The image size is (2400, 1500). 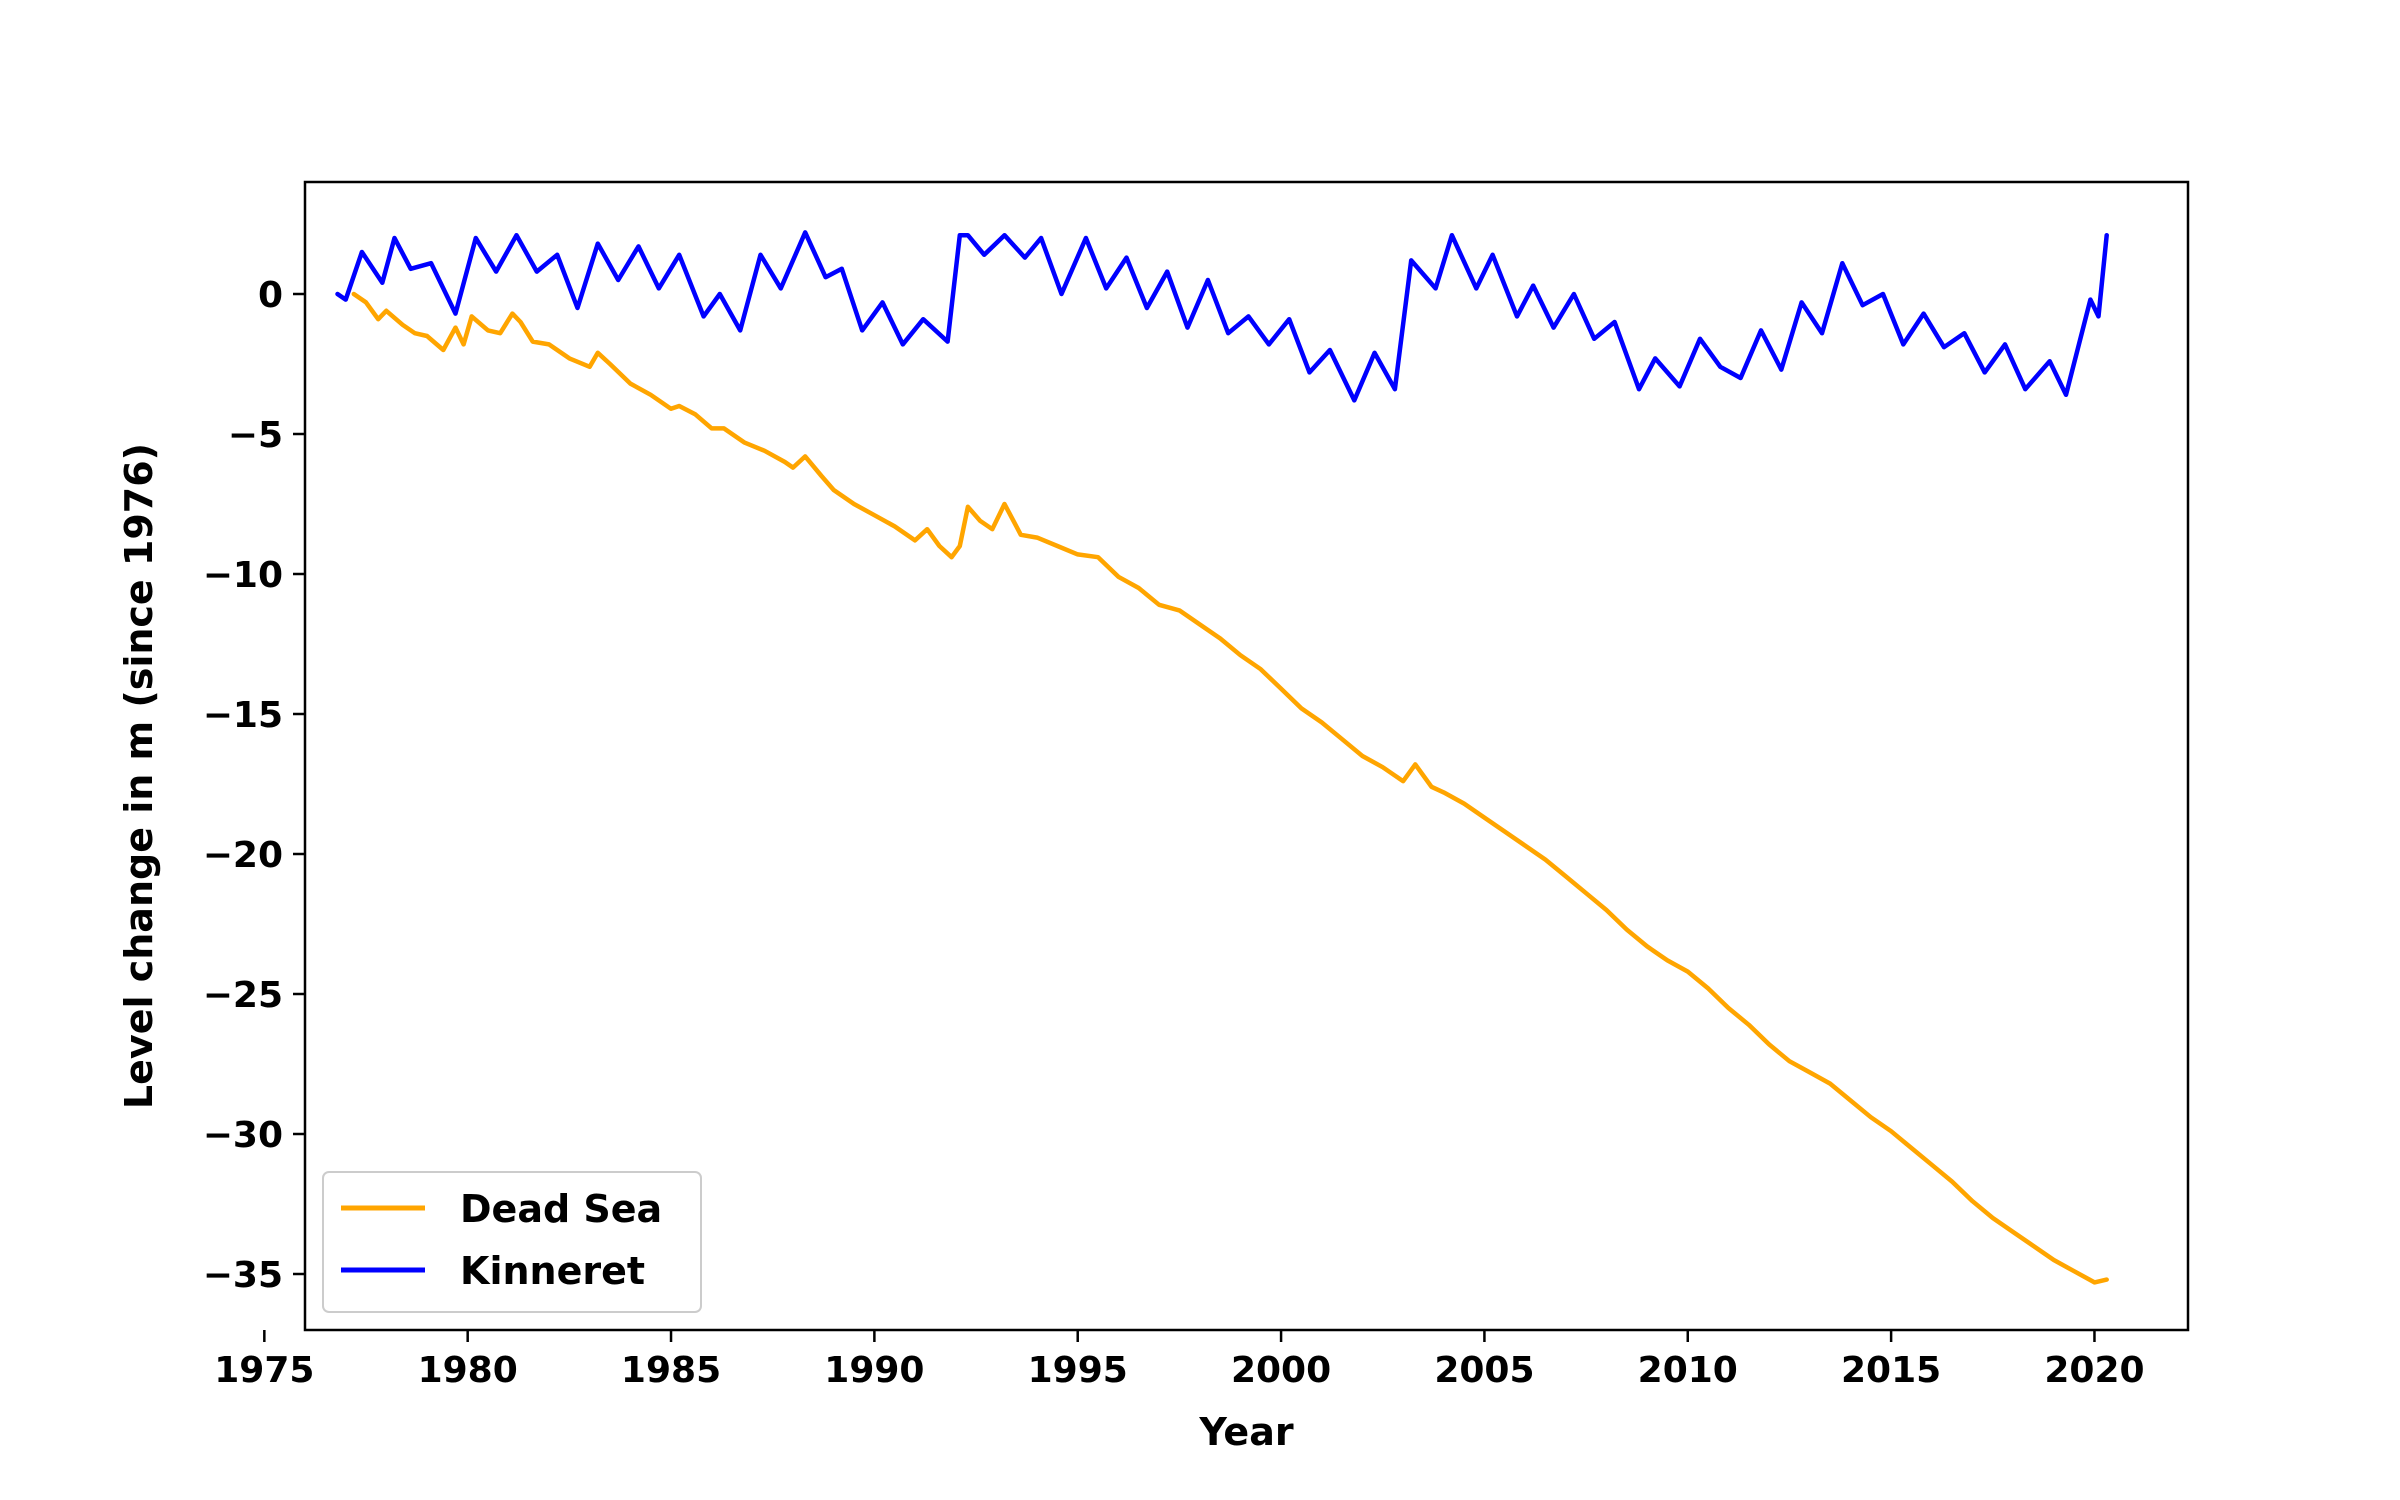 What do you see at coordinates (1688, 1370) in the screenshot?
I see `x-tick-label: 2010` at bounding box center [1688, 1370].